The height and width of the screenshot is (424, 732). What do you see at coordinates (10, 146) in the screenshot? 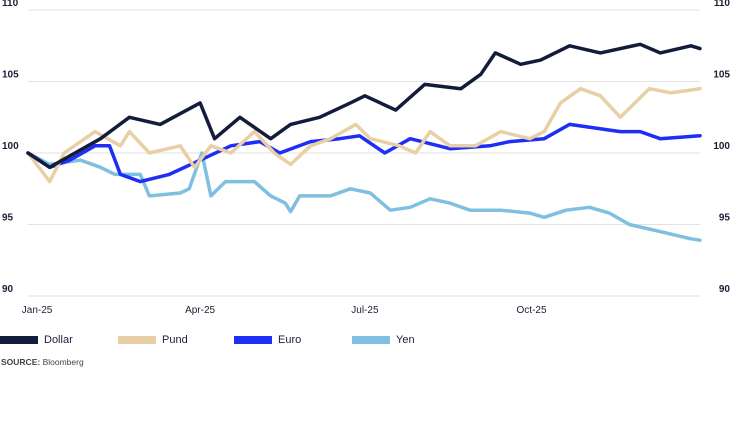
I see `y-tick-label-left: 100` at bounding box center [10, 146].